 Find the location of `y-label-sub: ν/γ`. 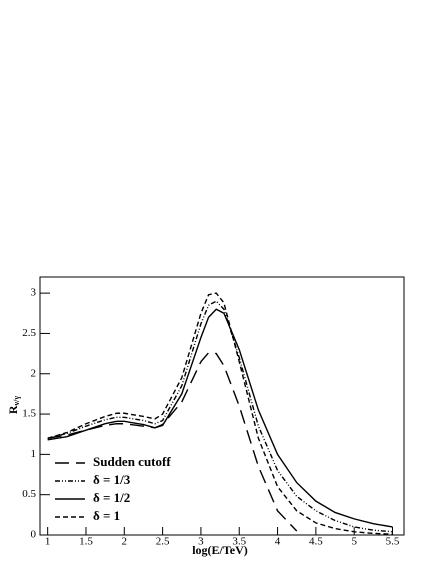

y-label-sub: ν/γ is located at coordinates (16, 401).